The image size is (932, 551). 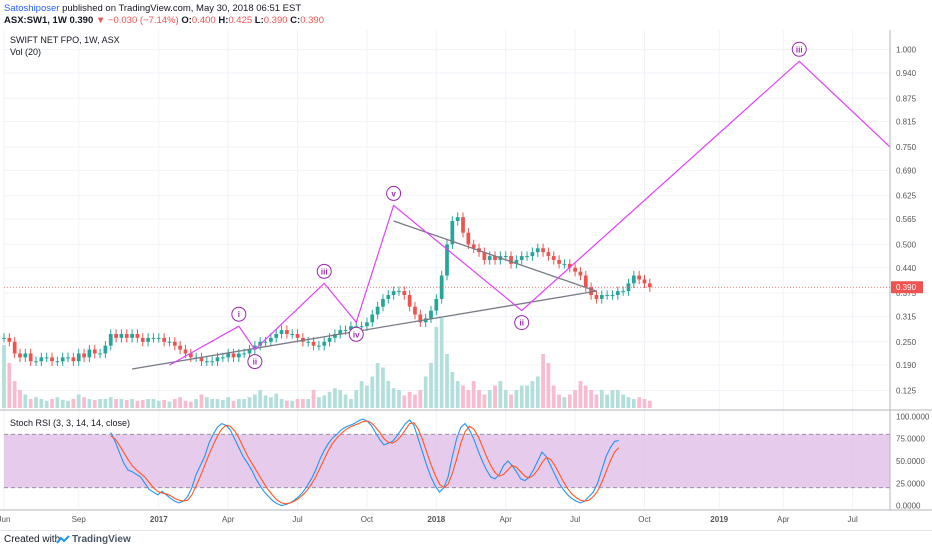 I want to click on price-tick-label: 1.000, so click(x=906, y=50).